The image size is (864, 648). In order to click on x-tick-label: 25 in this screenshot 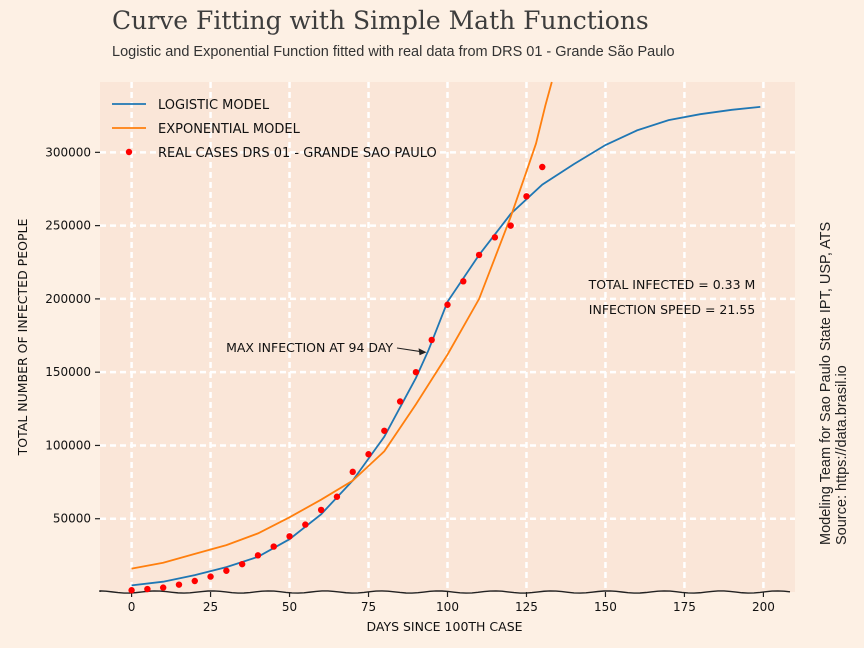, I will do `click(210, 607)`.